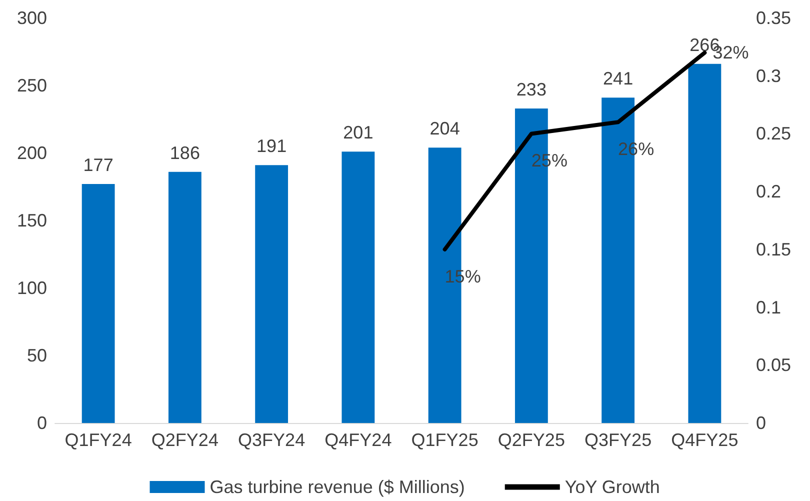  I want to click on x-tick-label: Q4FY24, so click(358, 440).